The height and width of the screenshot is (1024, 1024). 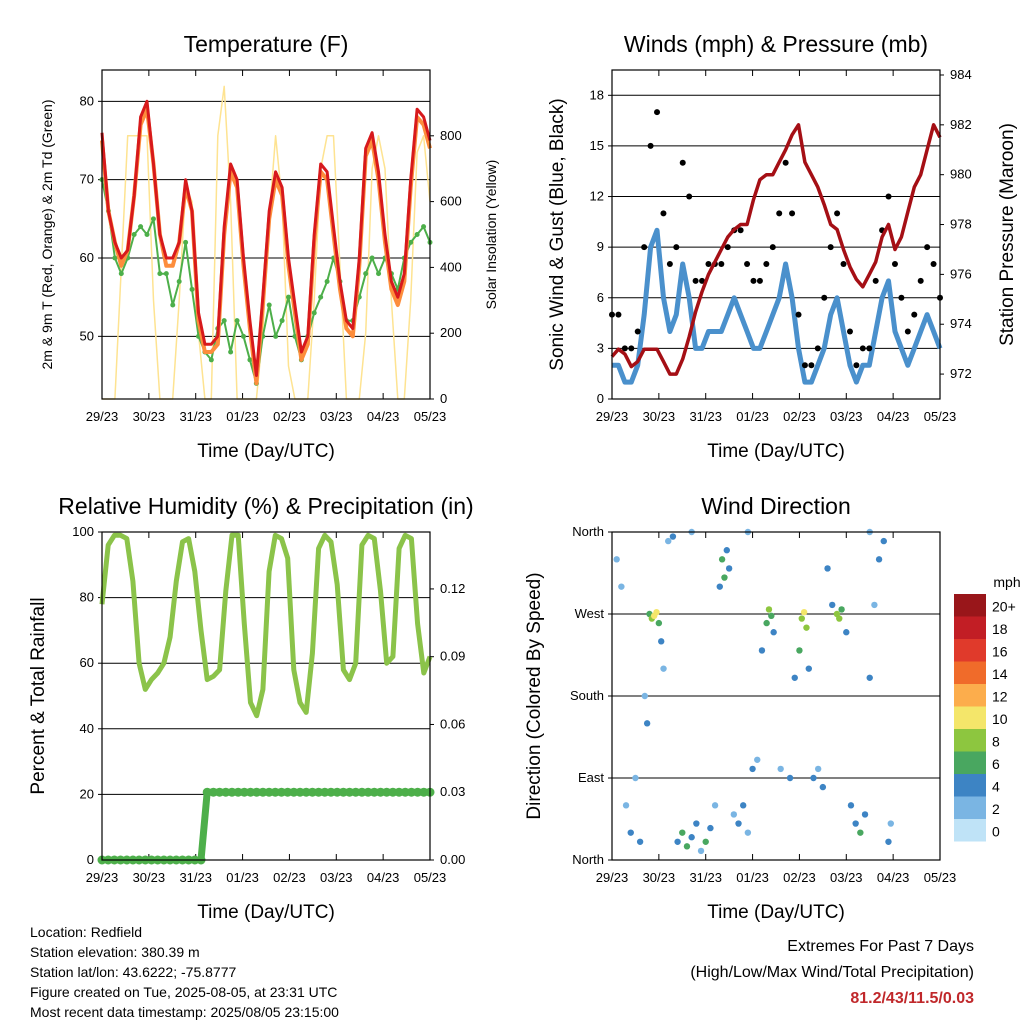 I want to click on colorbar-label: 16, so click(x=1000, y=651).